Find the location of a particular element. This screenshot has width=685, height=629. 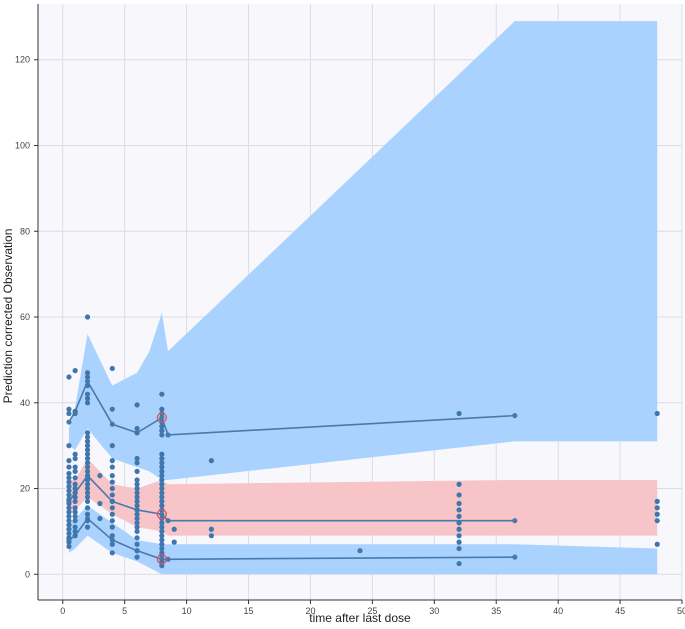

x-tick-label: 30 is located at coordinates (434, 611).